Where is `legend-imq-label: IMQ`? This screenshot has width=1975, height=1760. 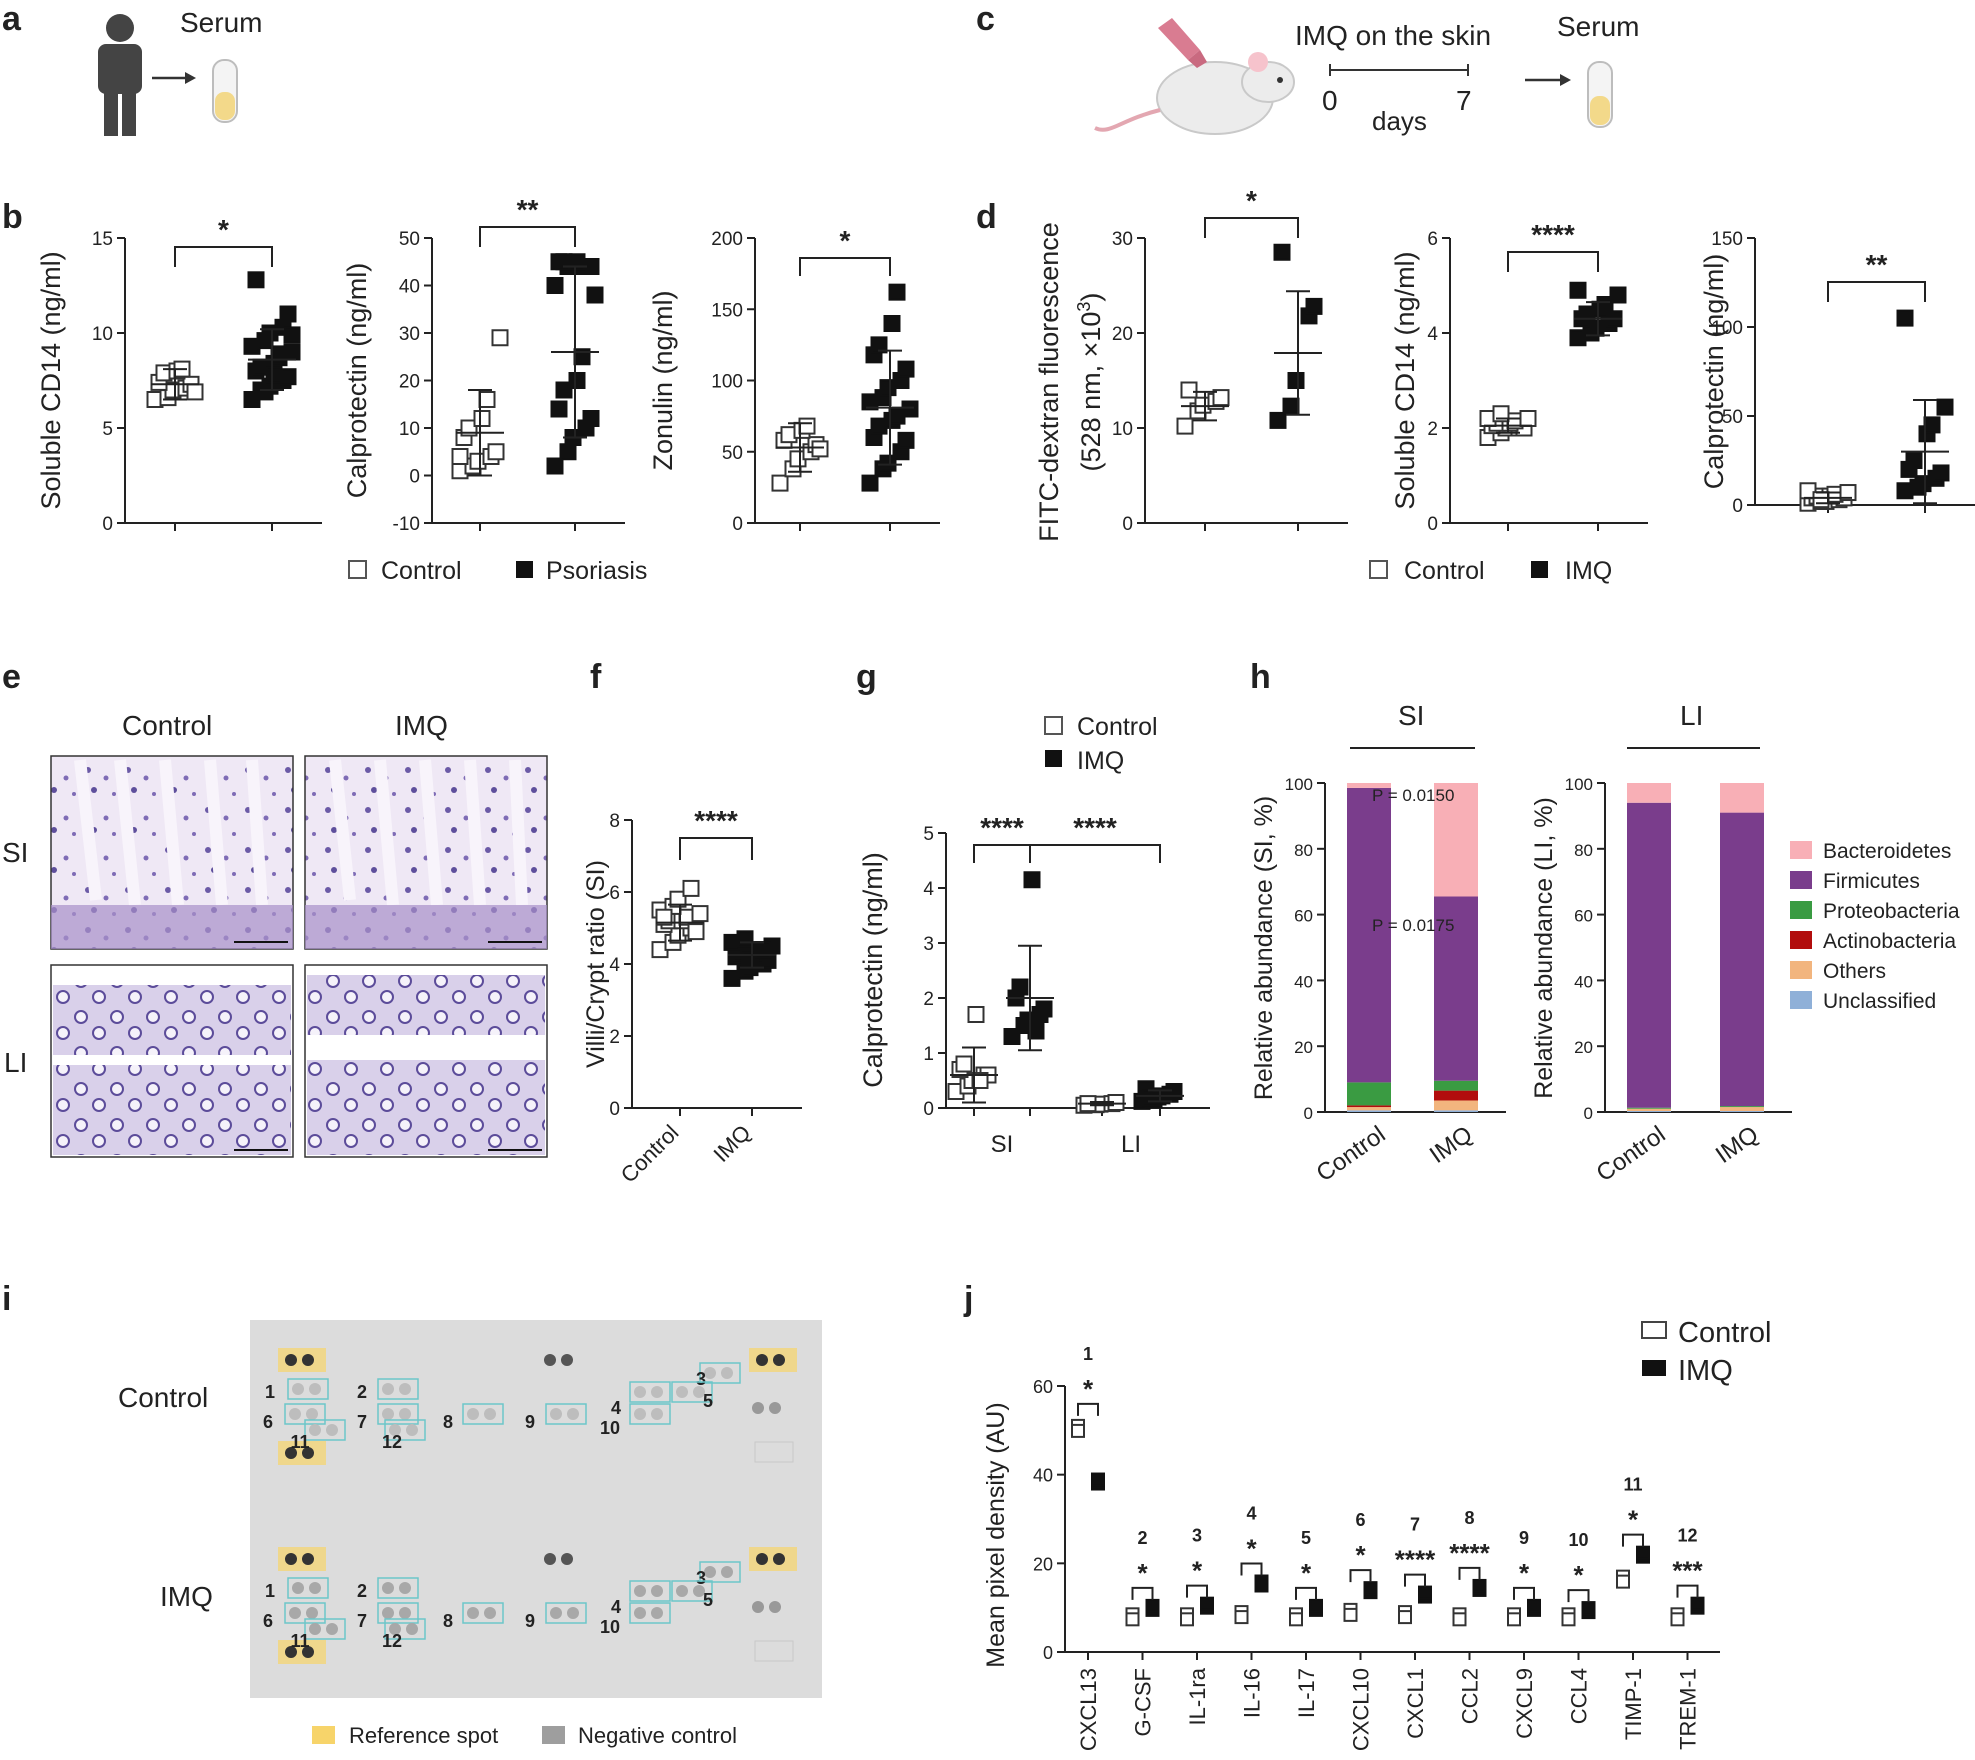
legend-imq-label: IMQ is located at coordinates (1705, 1371).